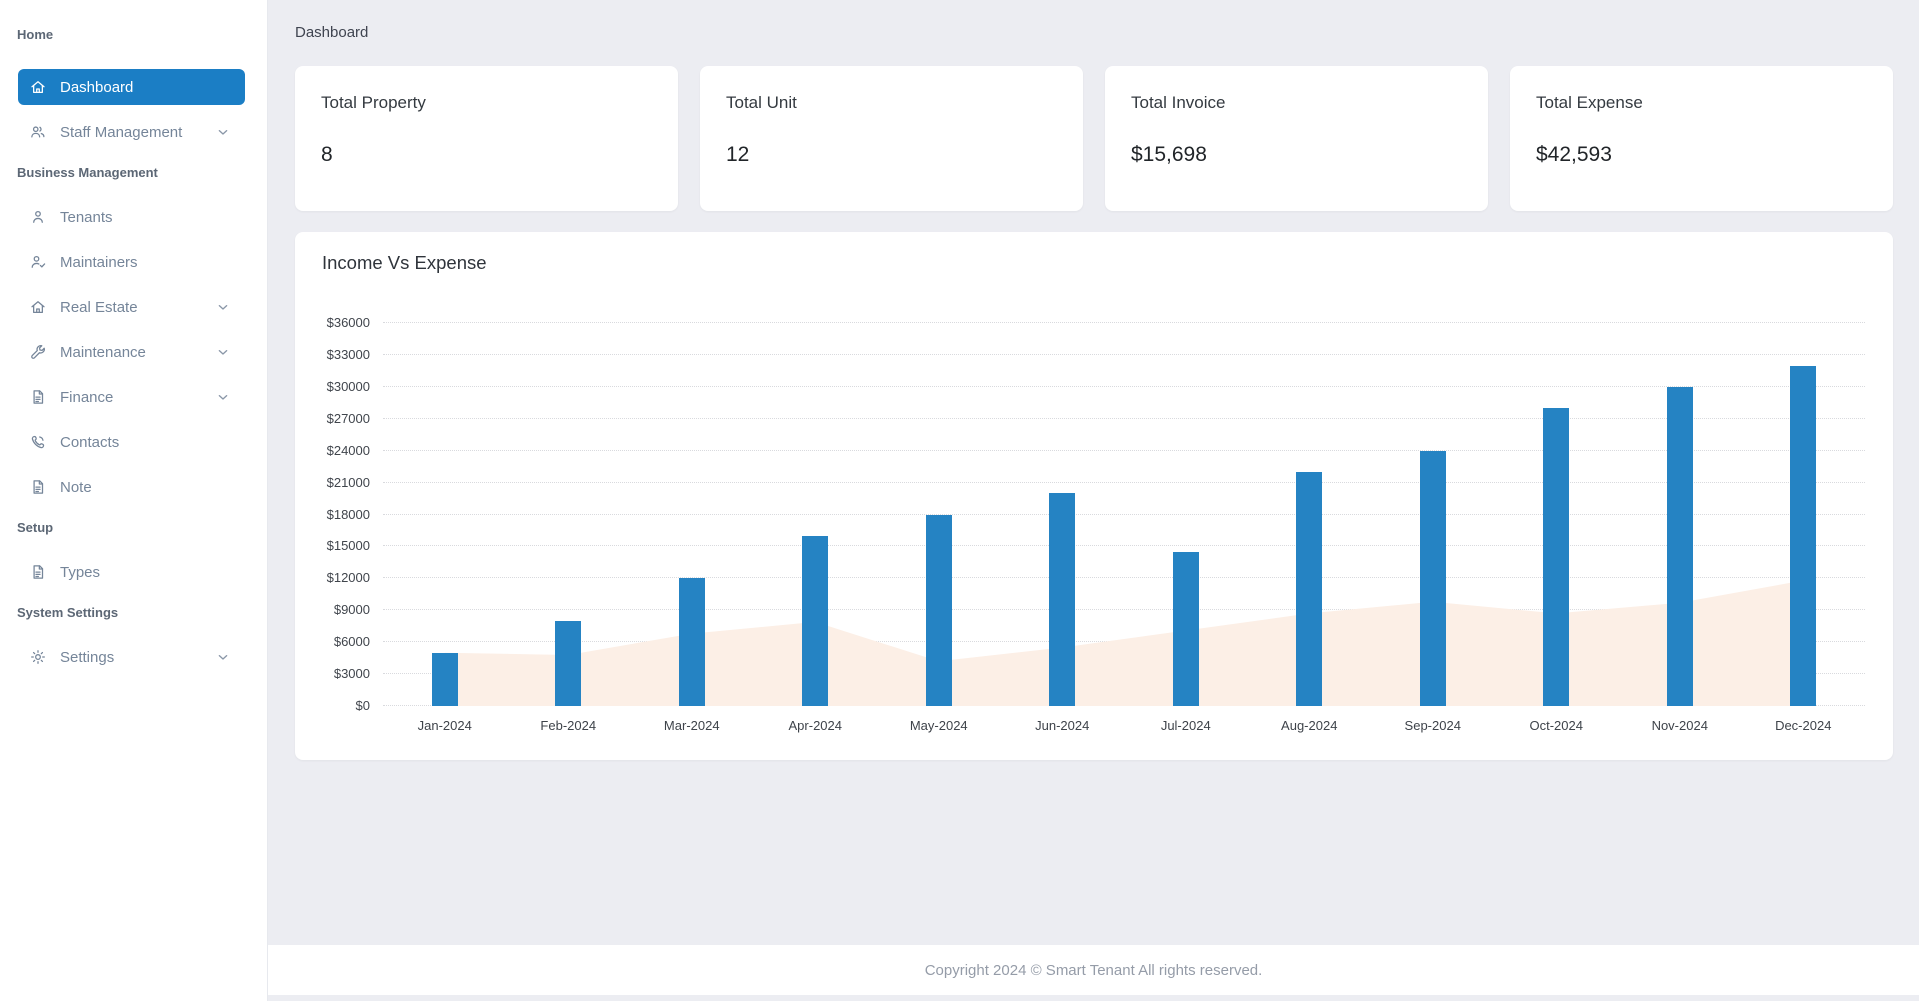  Describe the element at coordinates (35, 527) in the screenshot. I see `sidebar-section-setup: Setup` at that location.